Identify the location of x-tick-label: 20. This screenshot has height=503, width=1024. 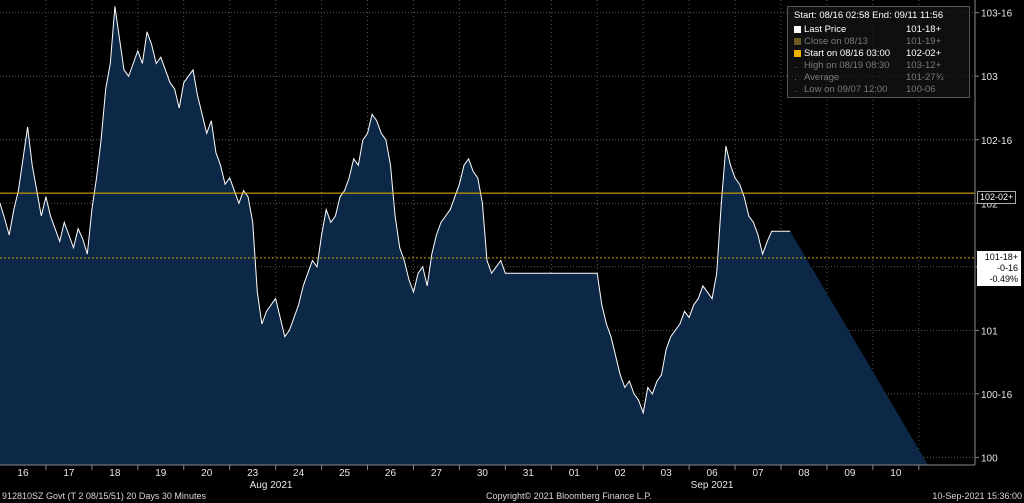
(207, 473).